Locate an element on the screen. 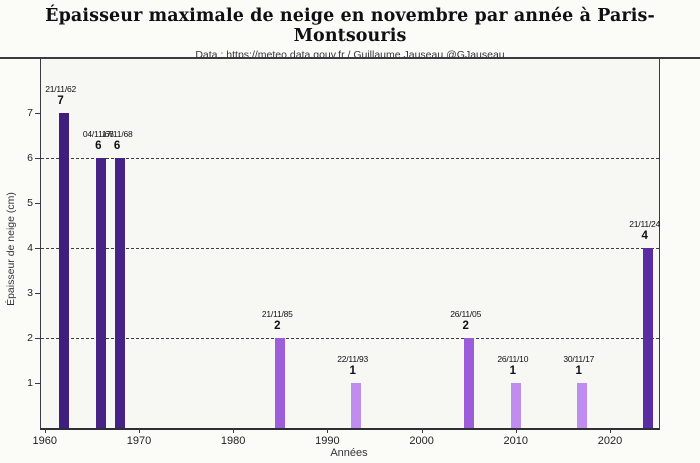  bar-value-label-1985: 2 is located at coordinates (277, 325).